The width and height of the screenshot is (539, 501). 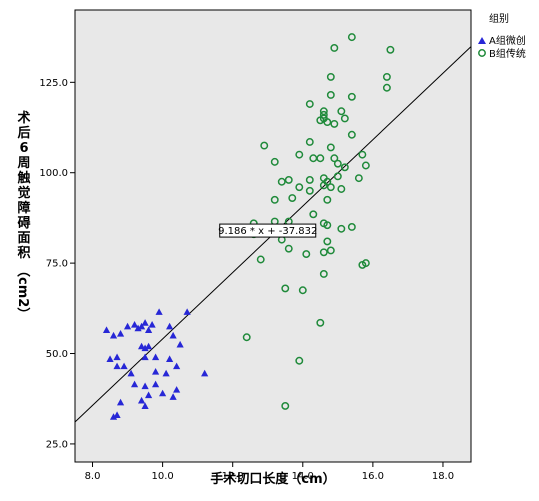 What do you see at coordinates (303, 476) in the screenshot?
I see `x-tick-label: 14.0` at bounding box center [303, 476].